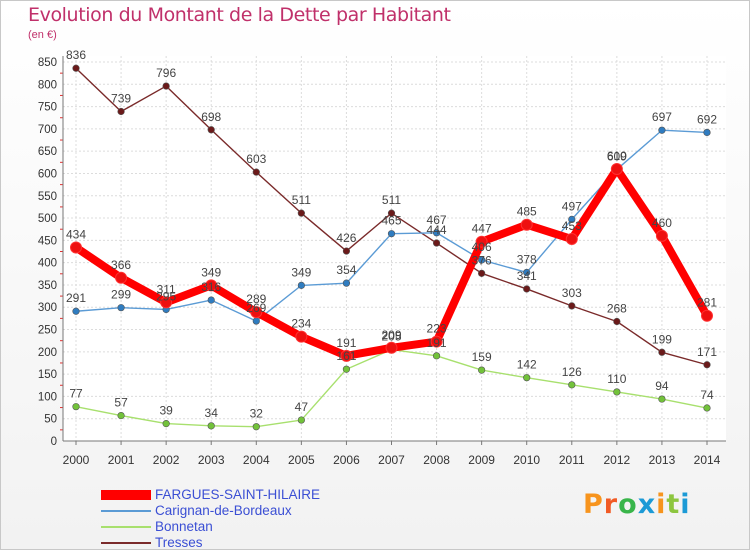 This screenshot has height=551, width=750. Describe the element at coordinates (47, 152) in the screenshot. I see `y-tick-label: 650` at that location.